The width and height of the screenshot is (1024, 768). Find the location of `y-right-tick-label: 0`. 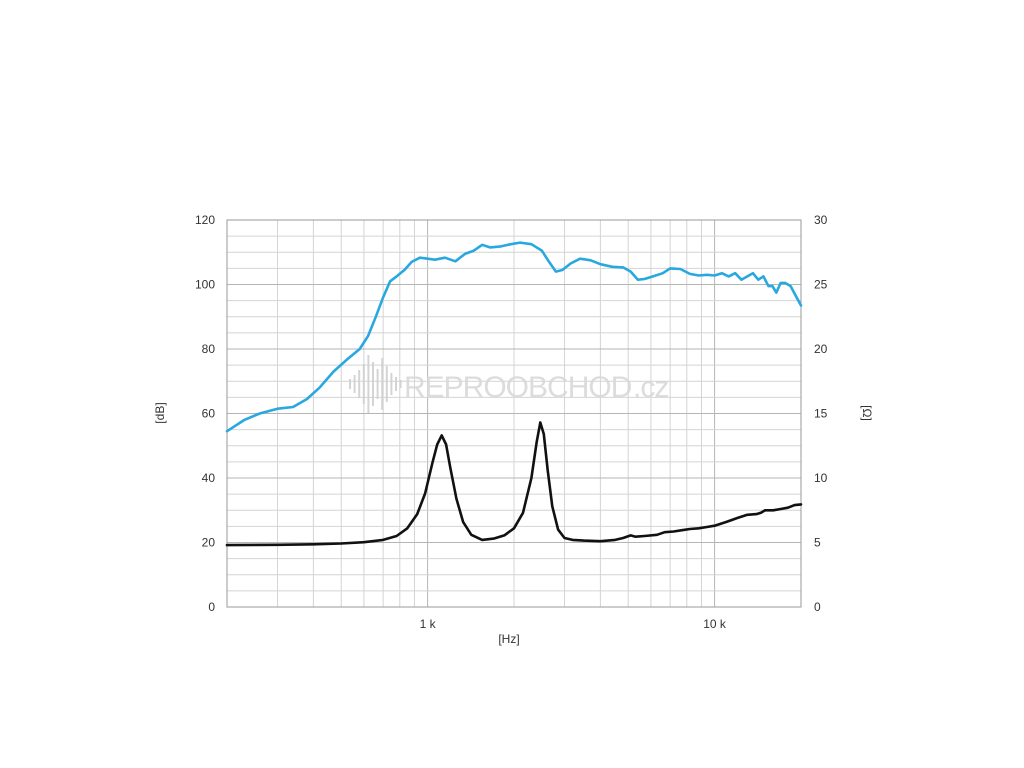

y-right-tick-label: 0 is located at coordinates (817, 607).